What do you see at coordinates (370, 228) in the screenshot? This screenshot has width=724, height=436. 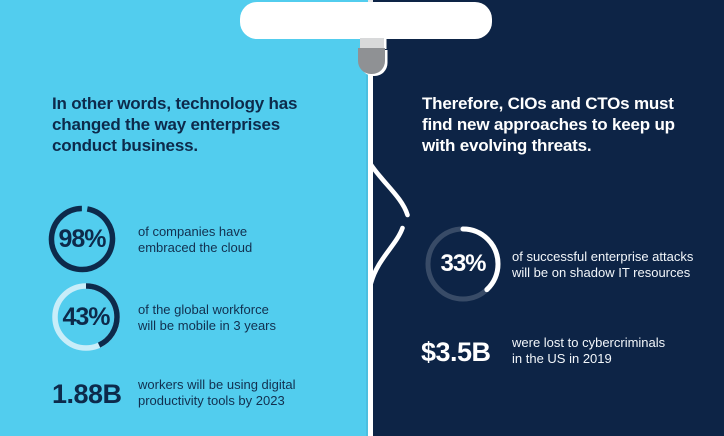 I see `cord-divider-line` at bounding box center [370, 228].